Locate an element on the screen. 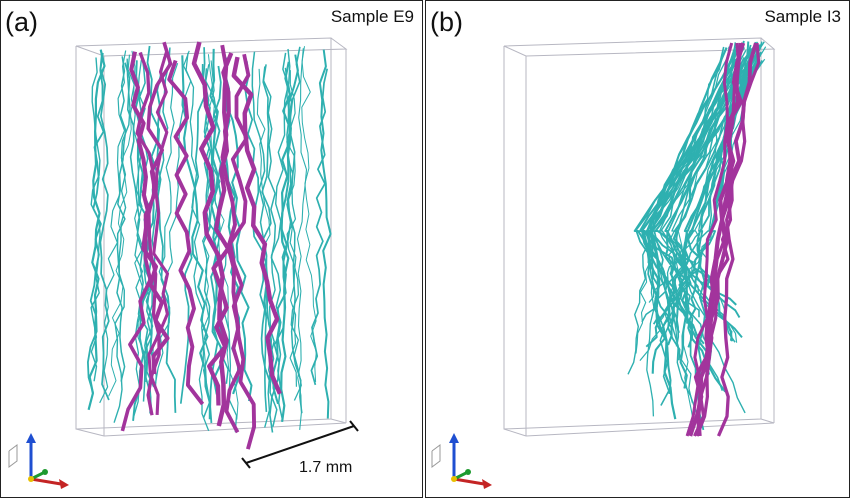  scale-bar-label: 1.7 mm is located at coordinates (326, 467).